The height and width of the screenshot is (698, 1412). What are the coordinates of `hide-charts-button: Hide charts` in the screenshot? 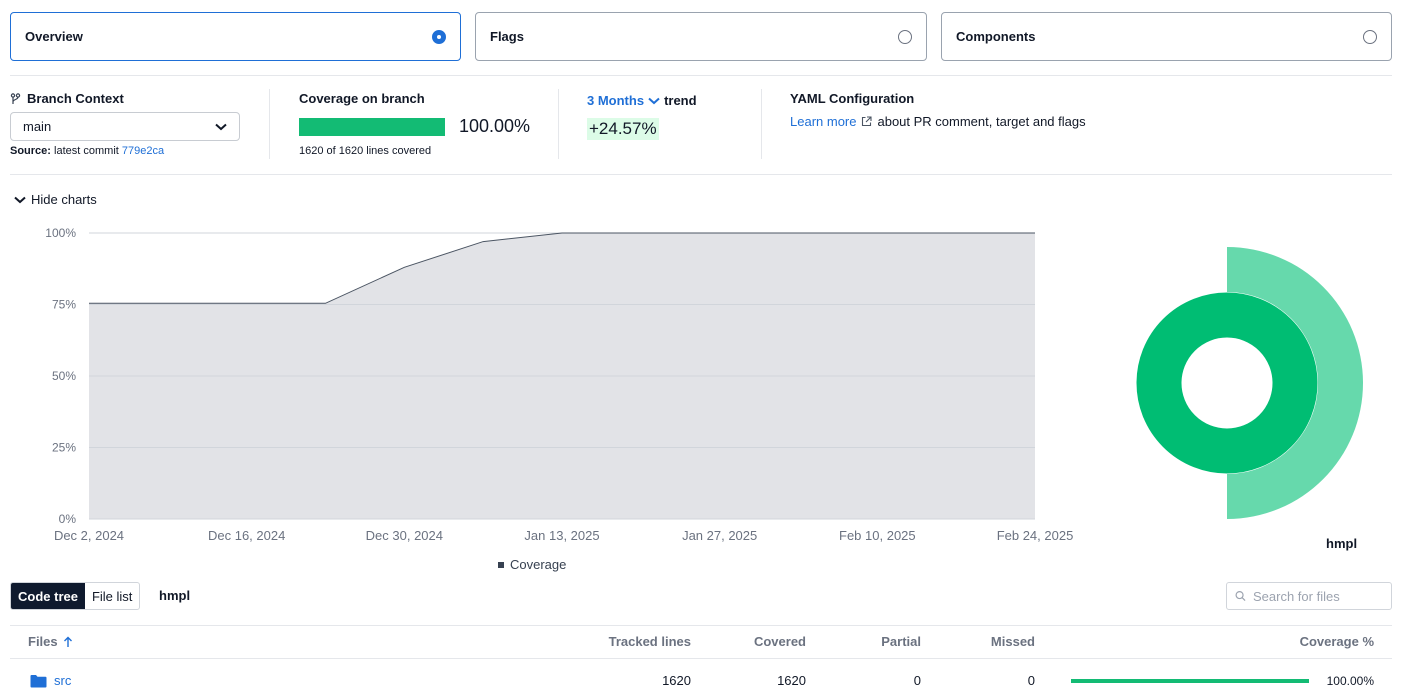 It's located at (55, 199).